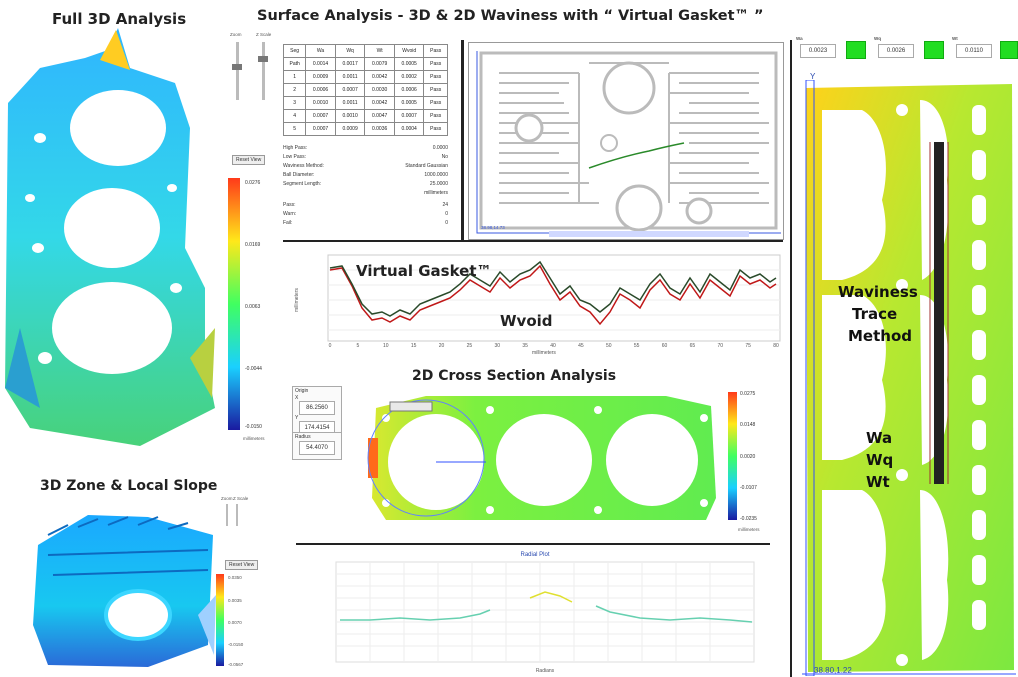 The image size is (1018, 677). What do you see at coordinates (379, 51) in the screenshot?
I see `col-wt: Wt` at bounding box center [379, 51].